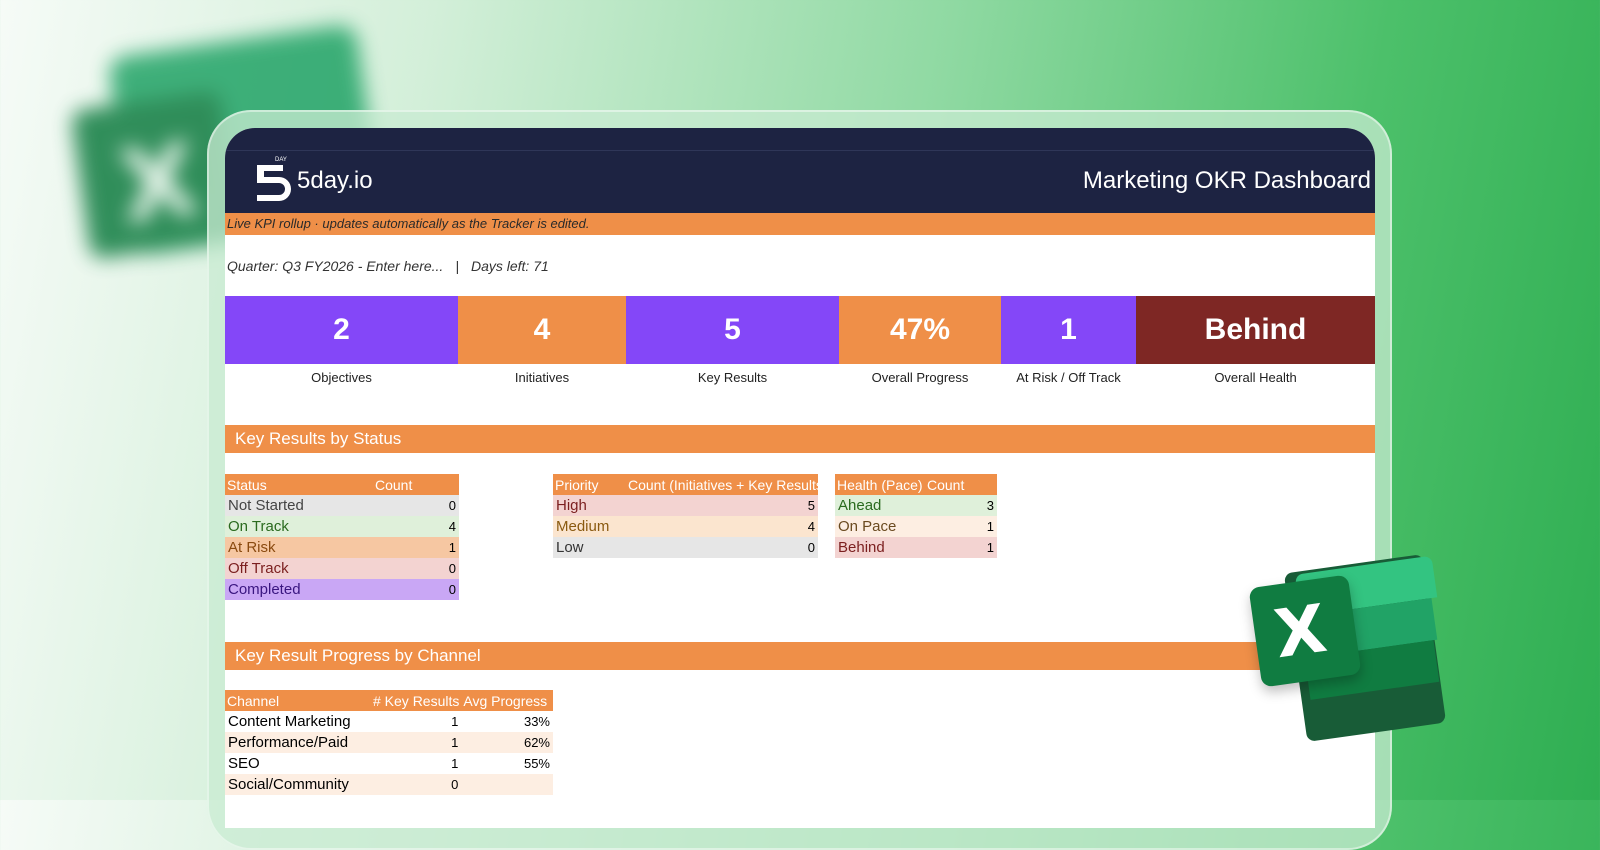 The image size is (1600, 850). Describe the element at coordinates (916, 547) in the screenshot. I see `table-row: Behind 1` at that location.